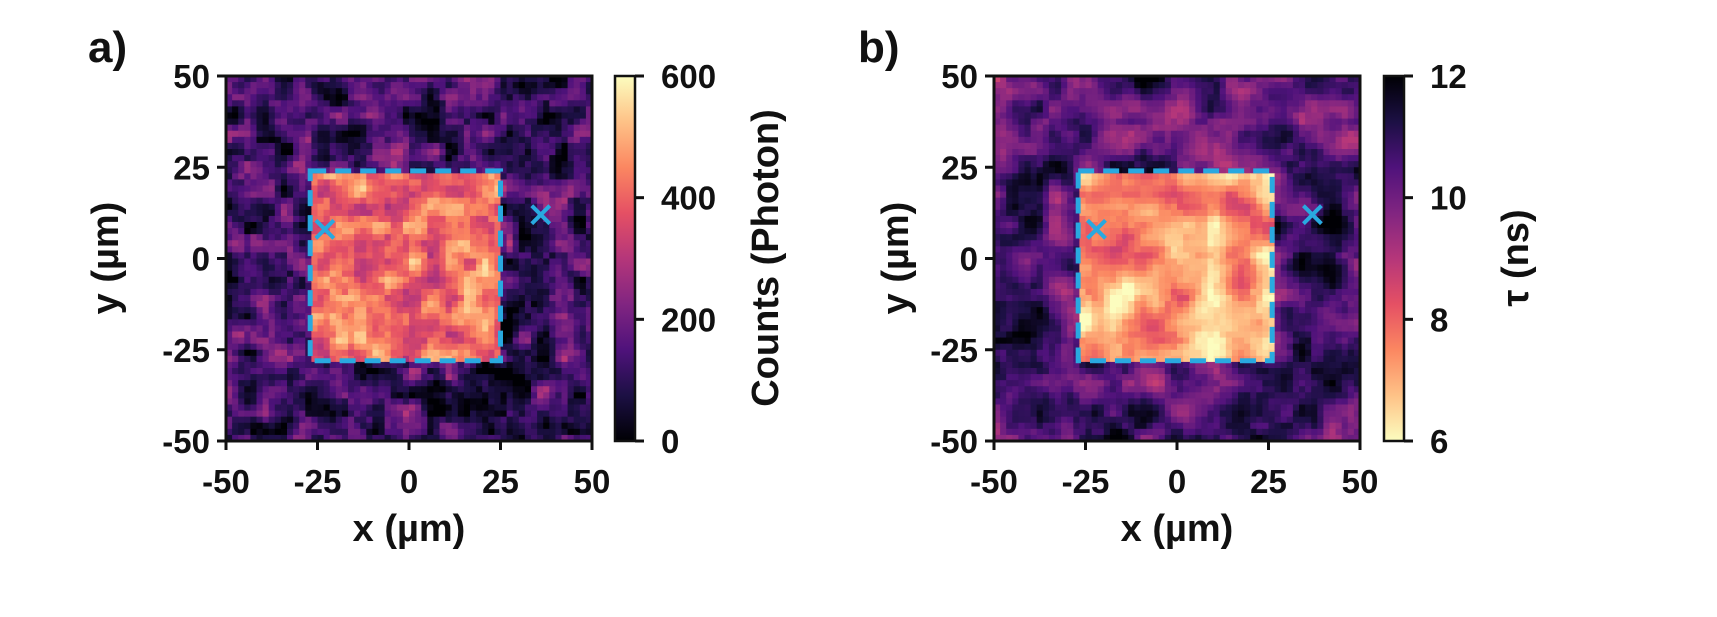  I want to click on panel-a-x-axis-label: x (µm), so click(409, 529).